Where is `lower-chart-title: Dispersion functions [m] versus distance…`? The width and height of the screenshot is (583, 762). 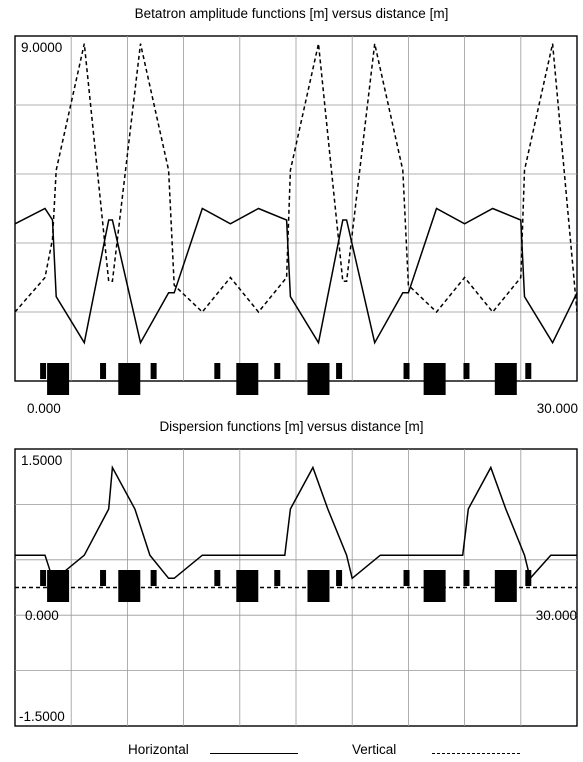 lower-chart-title: Dispersion functions [m] versus distance… is located at coordinates (291, 426).